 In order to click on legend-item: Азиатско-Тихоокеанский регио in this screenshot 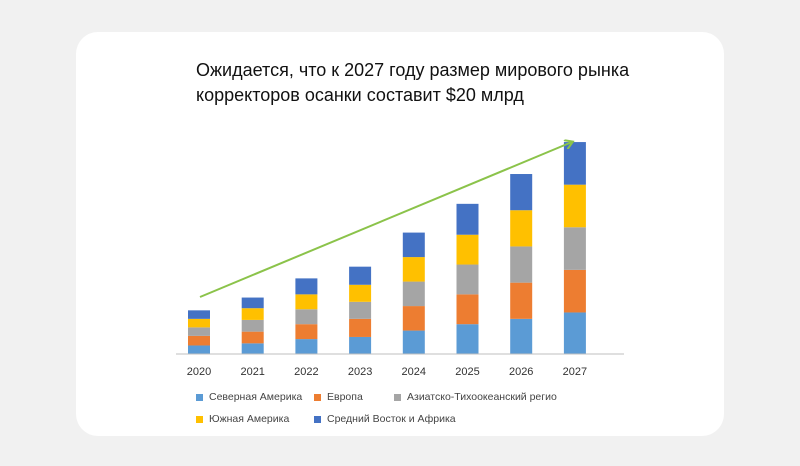, I will do `click(524, 397)`.